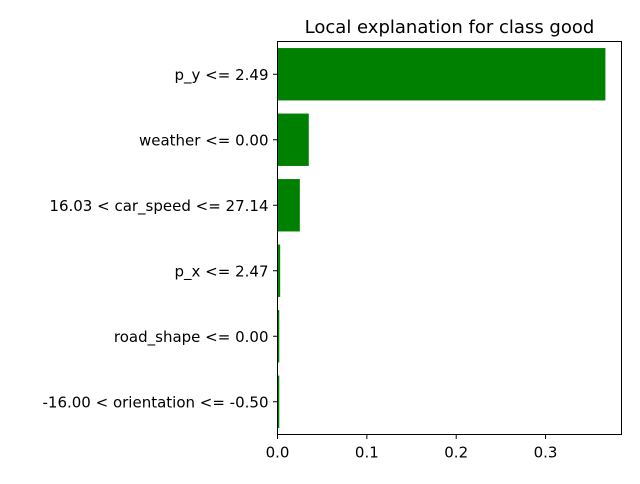 This screenshot has height=484, width=640. I want to click on x-tick-label-3: 0.3, so click(546, 453).